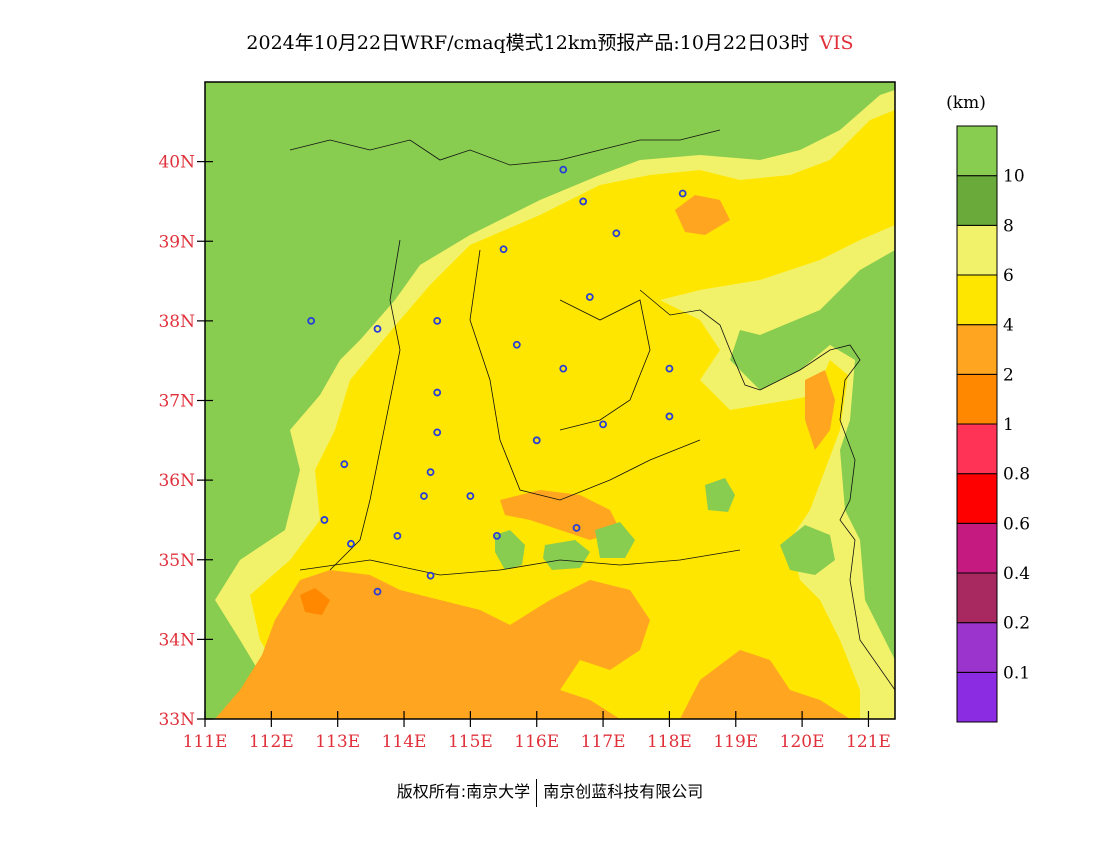 Image resolution: width=1100 pixels, height=850 pixels. I want to click on longitude-label: 120E, so click(802, 742).